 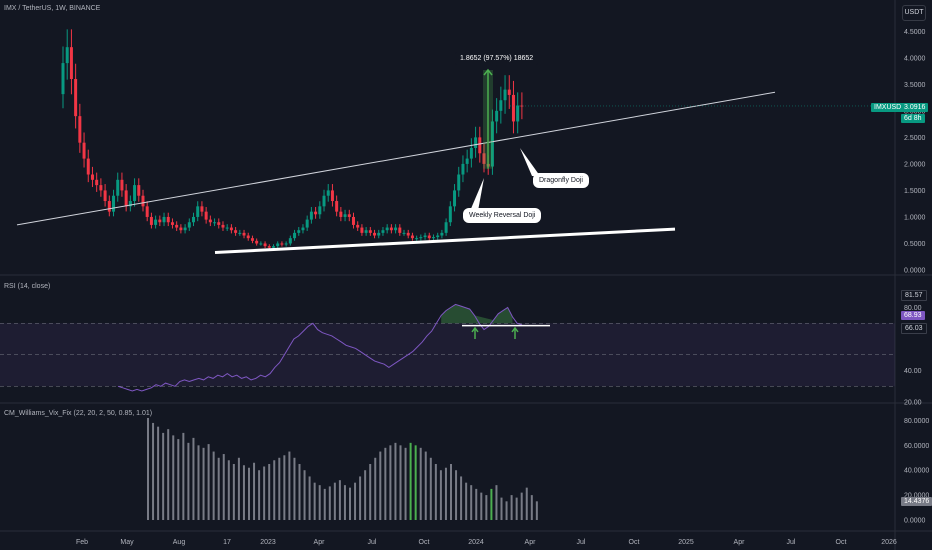 What do you see at coordinates (916, 471) in the screenshot?
I see `vix-axis-tick: 40.0000` at bounding box center [916, 471].